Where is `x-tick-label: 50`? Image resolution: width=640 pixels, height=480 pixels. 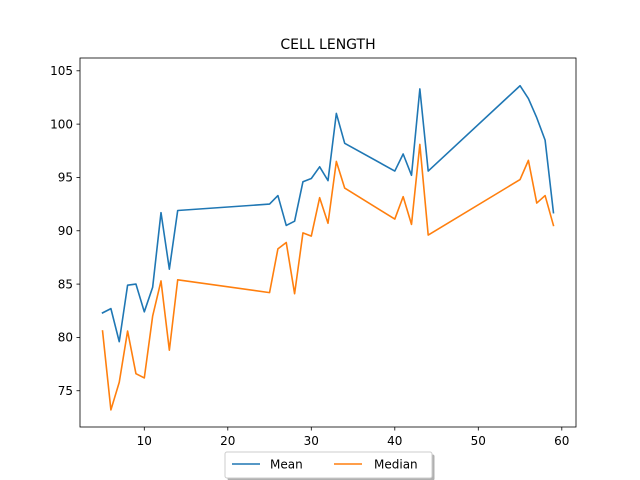 x-tick-label: 50 is located at coordinates (478, 441).